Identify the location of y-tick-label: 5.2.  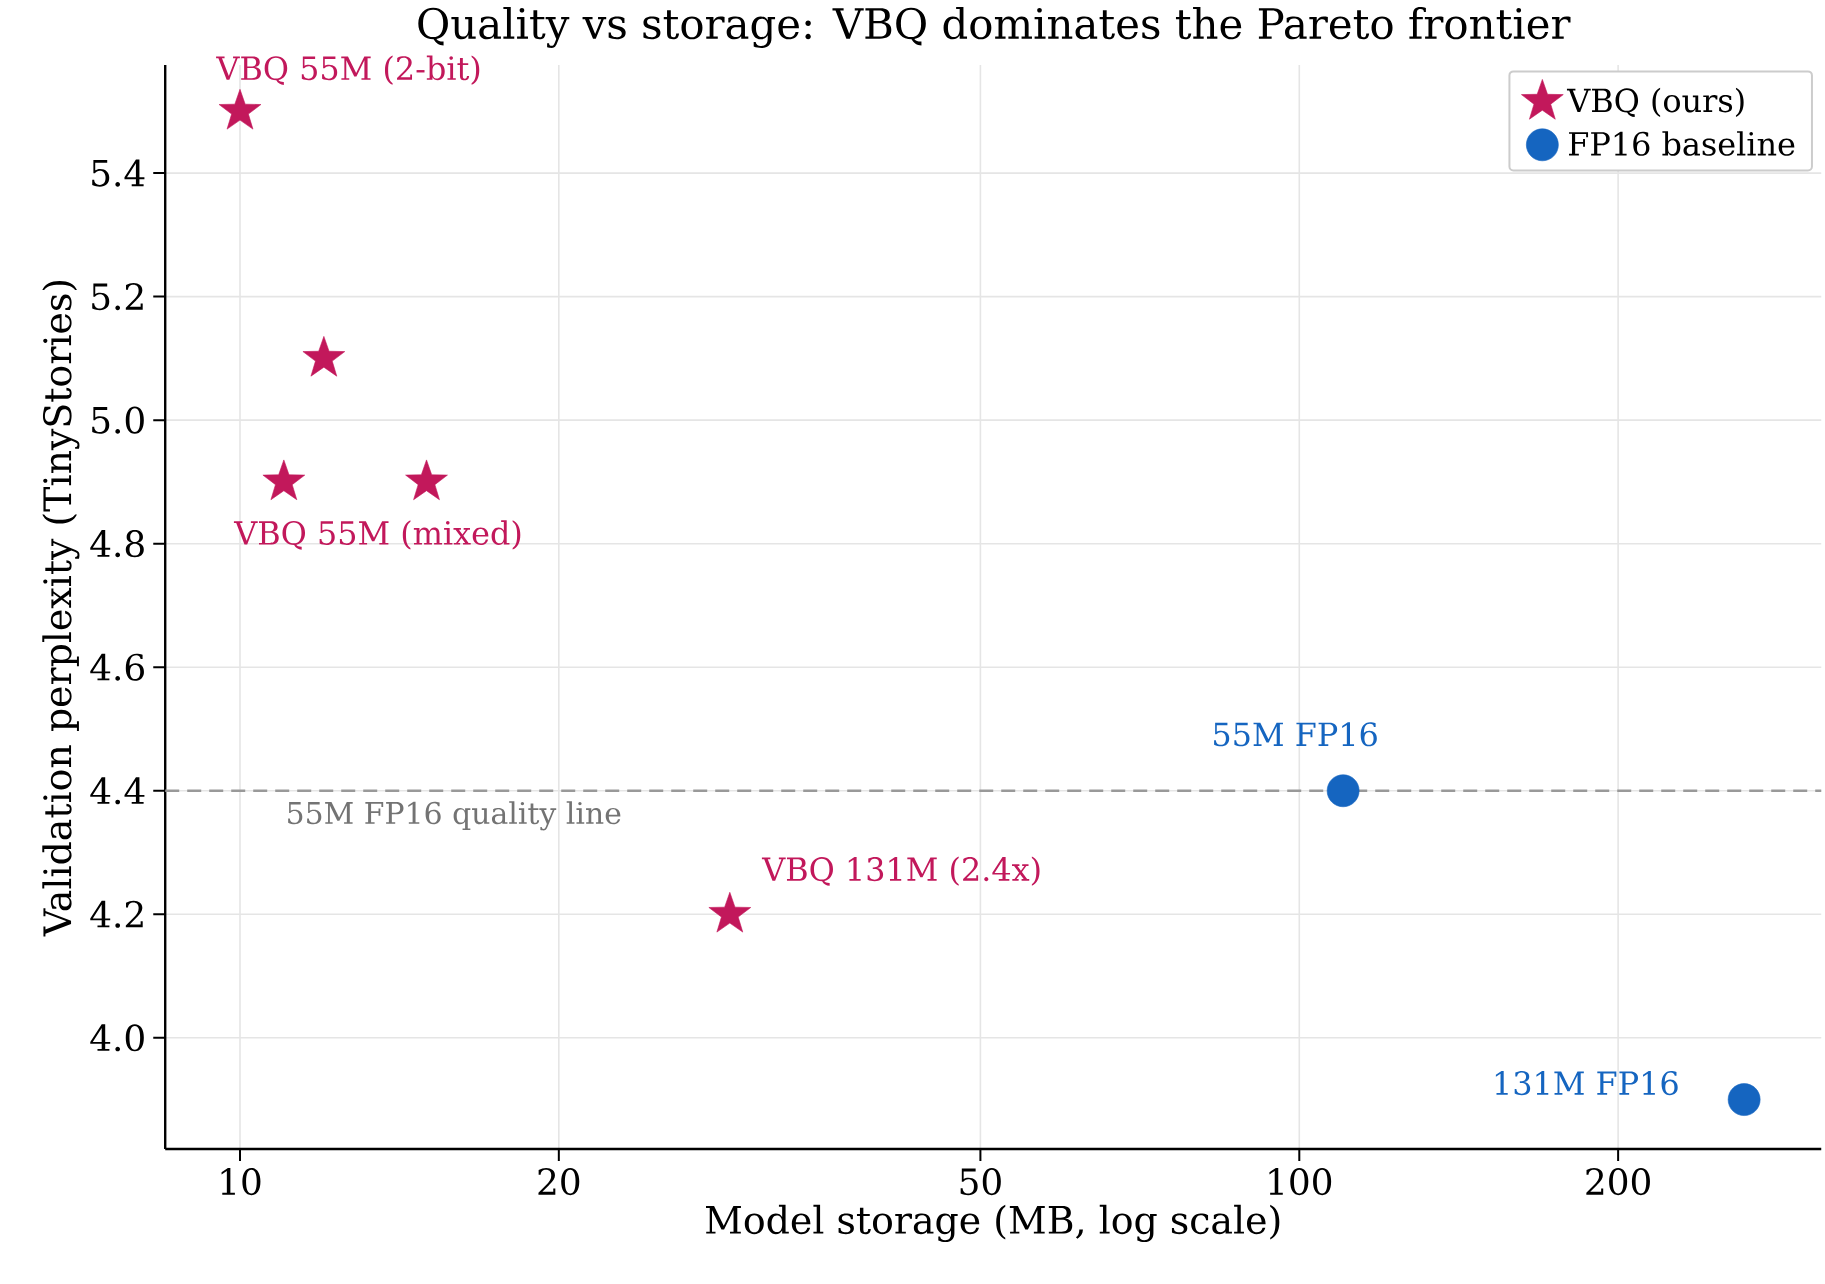
(117, 297).